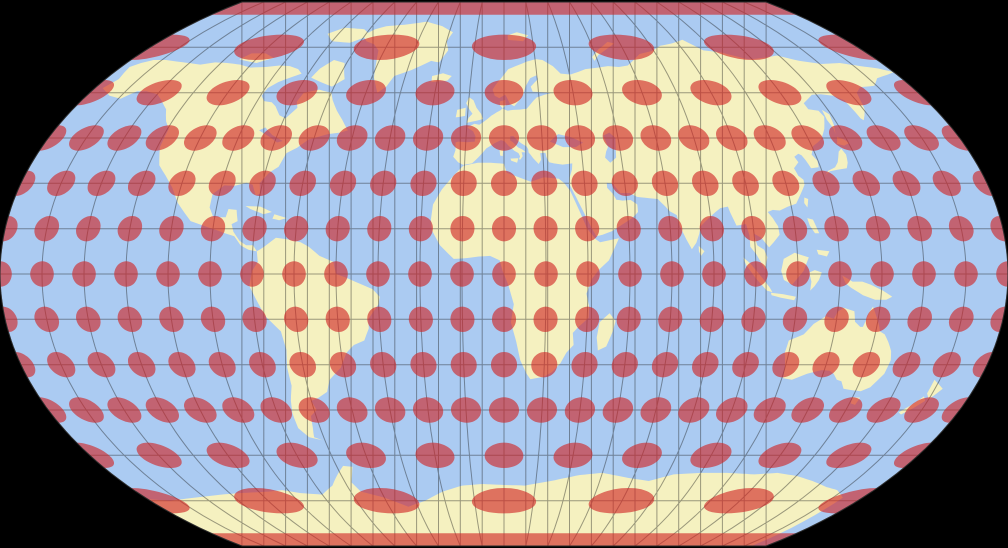 The image size is (1008, 548). Describe the element at coordinates (441, 78) in the screenshot. I see `iceland-landmass` at that location.